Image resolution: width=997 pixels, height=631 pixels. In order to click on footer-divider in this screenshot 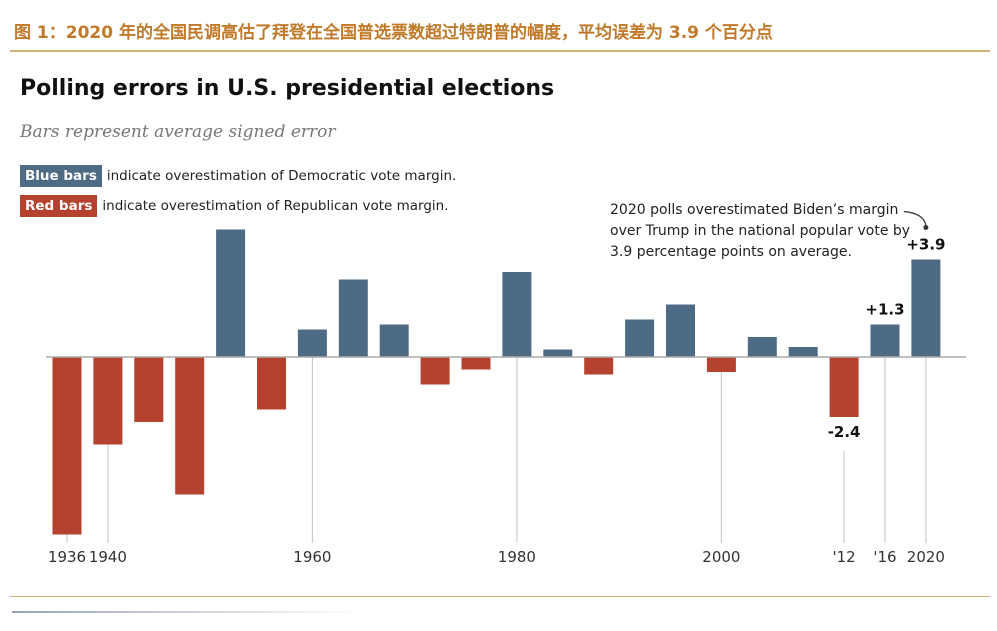, I will do `click(500, 596)`.